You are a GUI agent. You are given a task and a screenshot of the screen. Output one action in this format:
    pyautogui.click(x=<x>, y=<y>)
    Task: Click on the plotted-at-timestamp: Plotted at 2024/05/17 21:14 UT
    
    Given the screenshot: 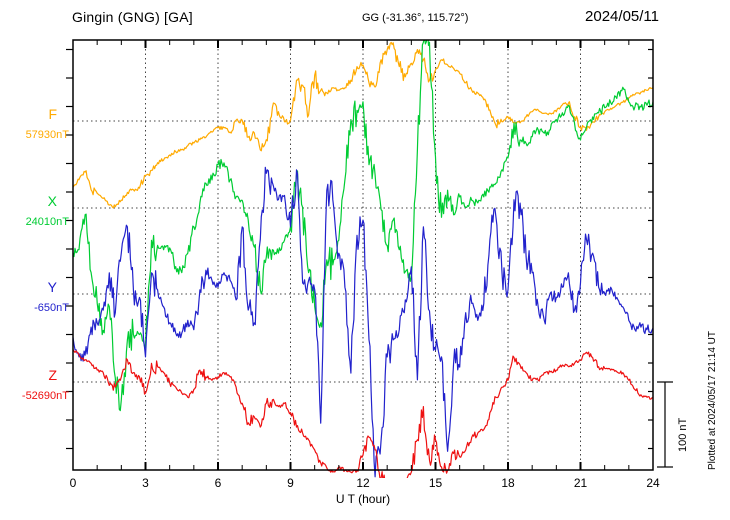 What is the action you would take?
    pyautogui.click(x=712, y=400)
    